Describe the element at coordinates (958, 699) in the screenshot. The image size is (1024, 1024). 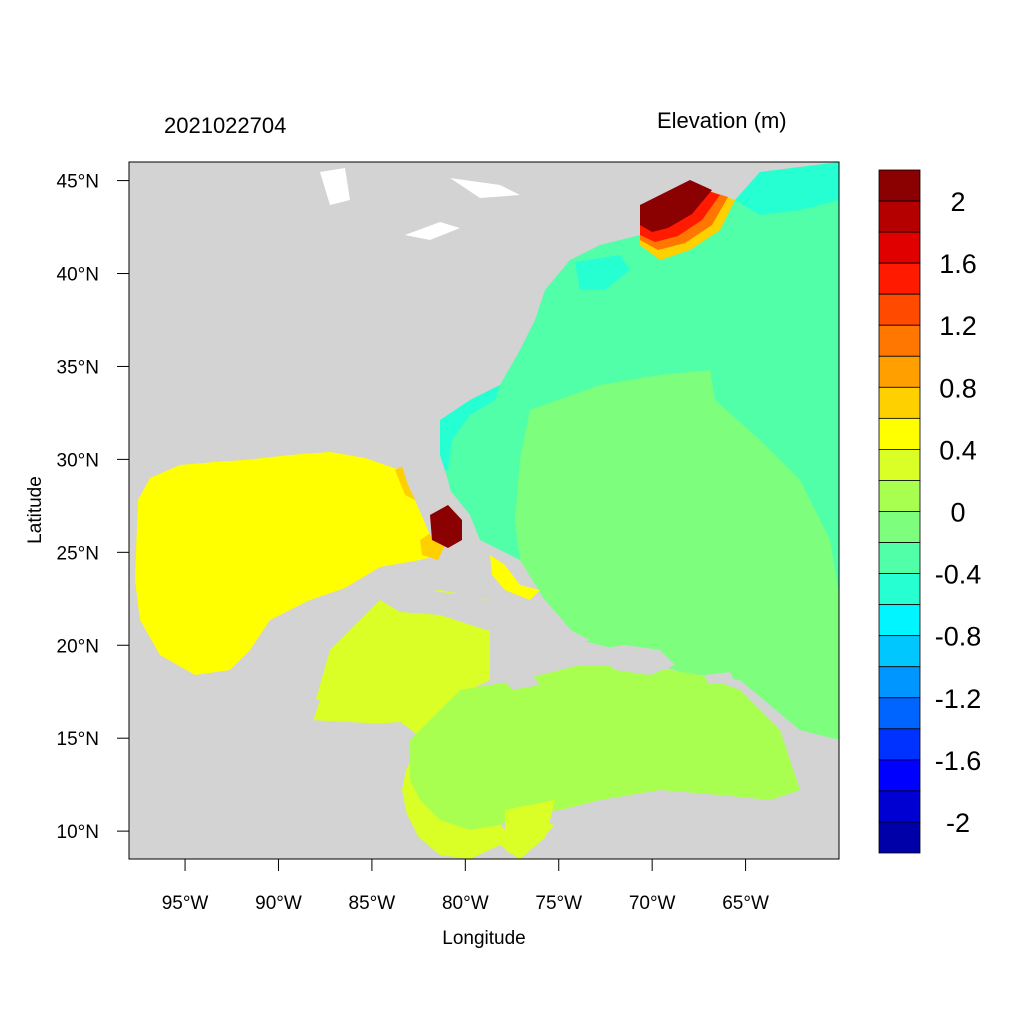
I see `colorbar-label: -1.2` at that location.